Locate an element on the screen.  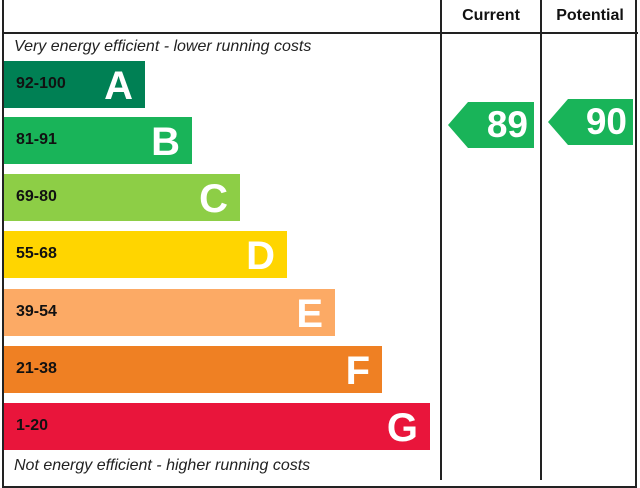
band-letter: A is located at coordinates (118, 86).